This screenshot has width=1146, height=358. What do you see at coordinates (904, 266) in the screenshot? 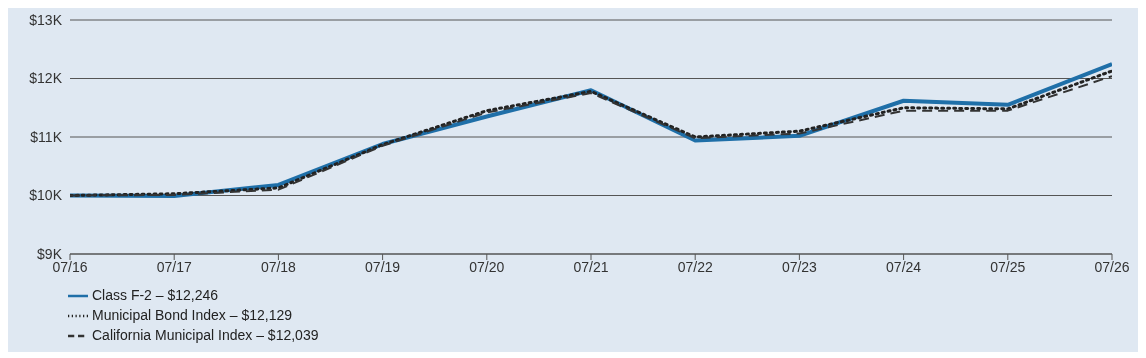
I see `x-tick-label: 07/24` at bounding box center [904, 266].